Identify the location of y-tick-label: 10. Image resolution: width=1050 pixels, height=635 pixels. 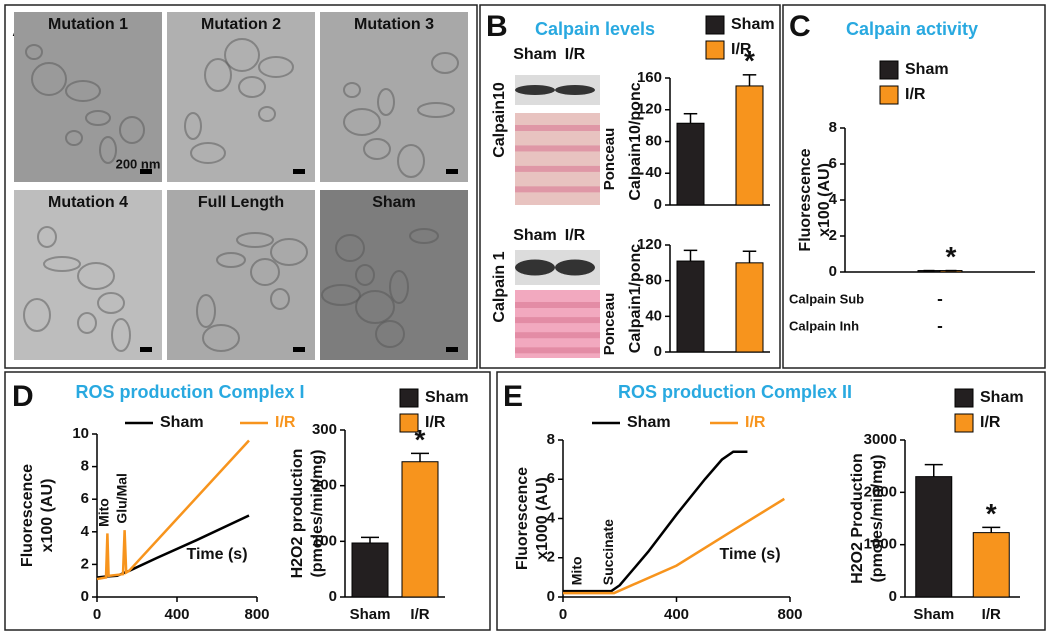
(80, 433).